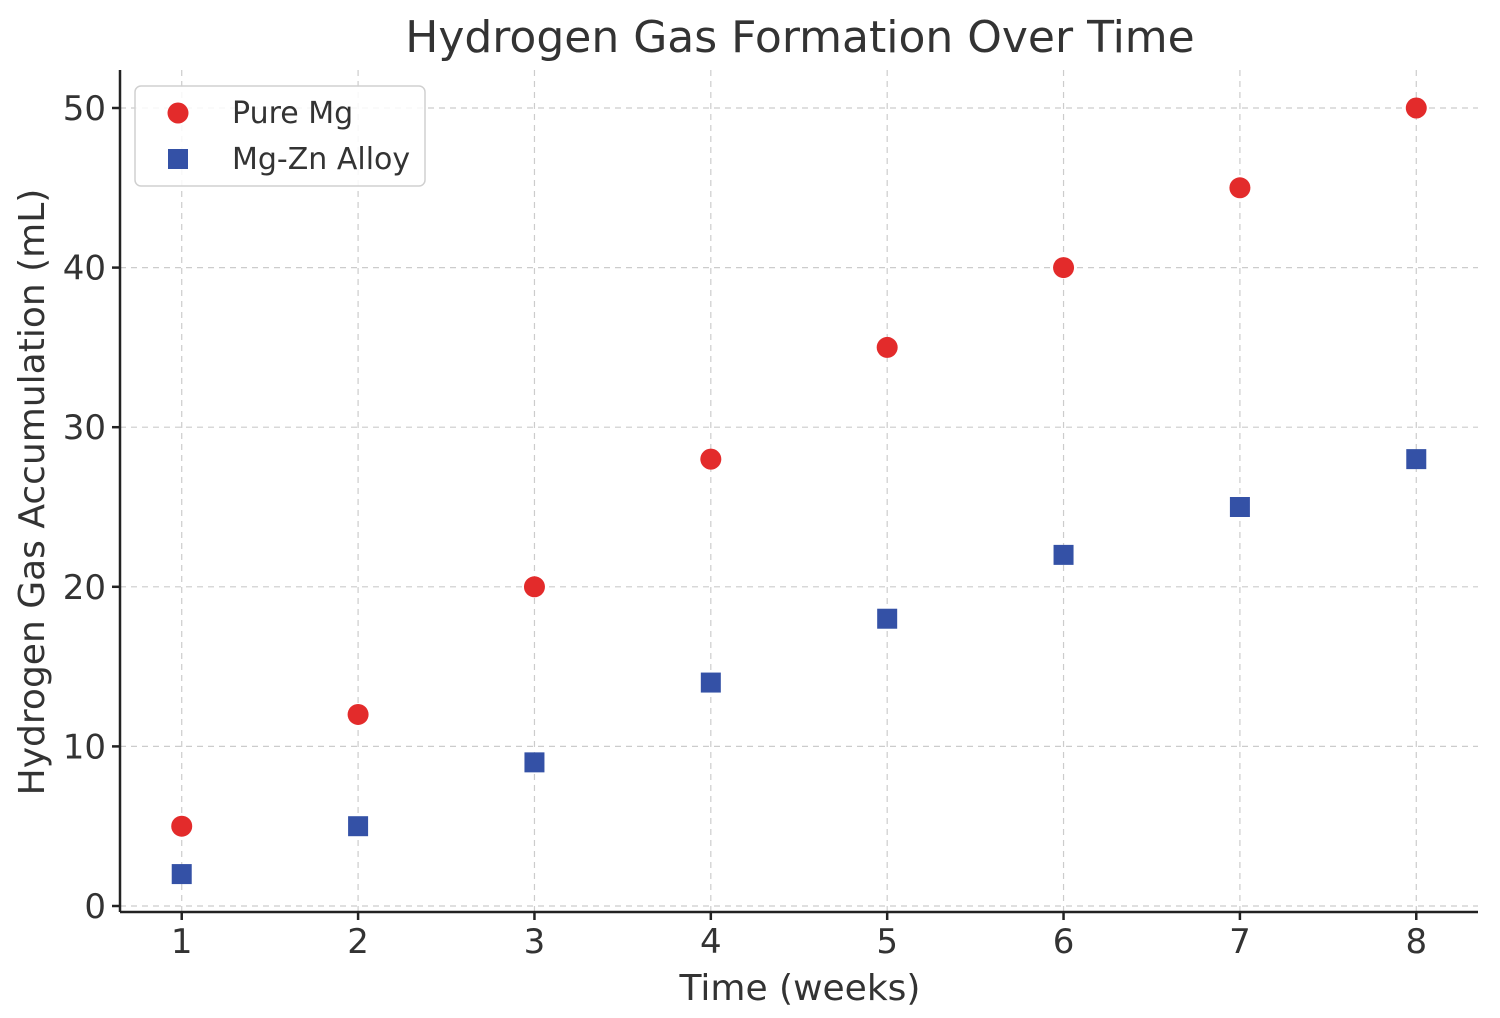  What do you see at coordinates (321, 159) in the screenshot?
I see `legend-label-mg-zn-alloy: Mg-Zn Alloy` at bounding box center [321, 159].